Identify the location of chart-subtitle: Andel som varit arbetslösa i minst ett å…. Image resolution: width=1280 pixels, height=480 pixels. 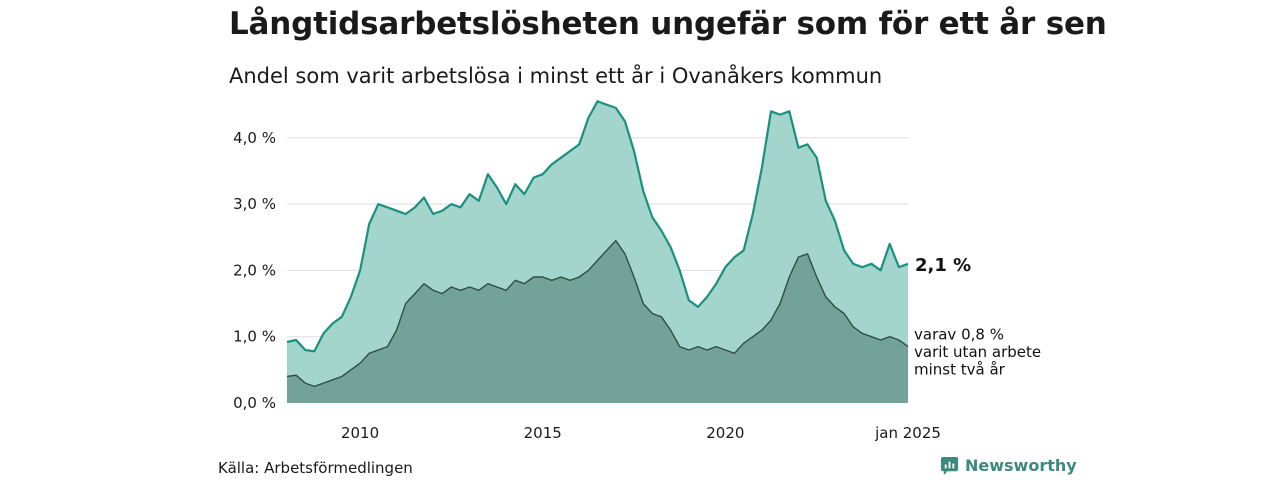
(556, 76).